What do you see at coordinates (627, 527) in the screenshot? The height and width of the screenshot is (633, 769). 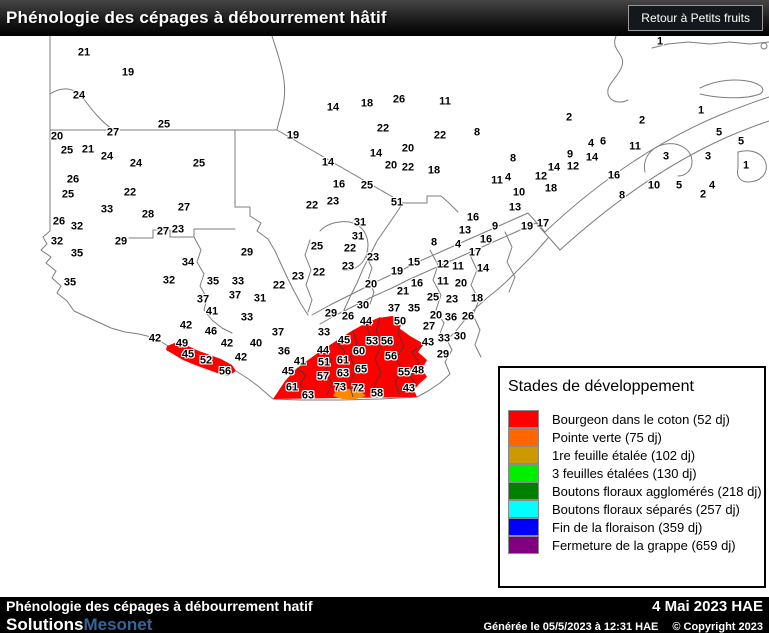 I see `legend-label: Fin de la floraison (359 dj)` at bounding box center [627, 527].